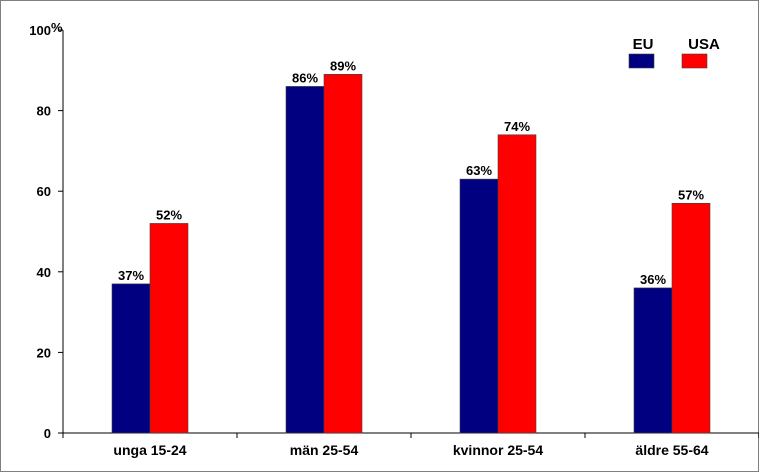 This screenshot has width=759, height=473. I want to click on data-label-eu-1: 86%, so click(305, 77).